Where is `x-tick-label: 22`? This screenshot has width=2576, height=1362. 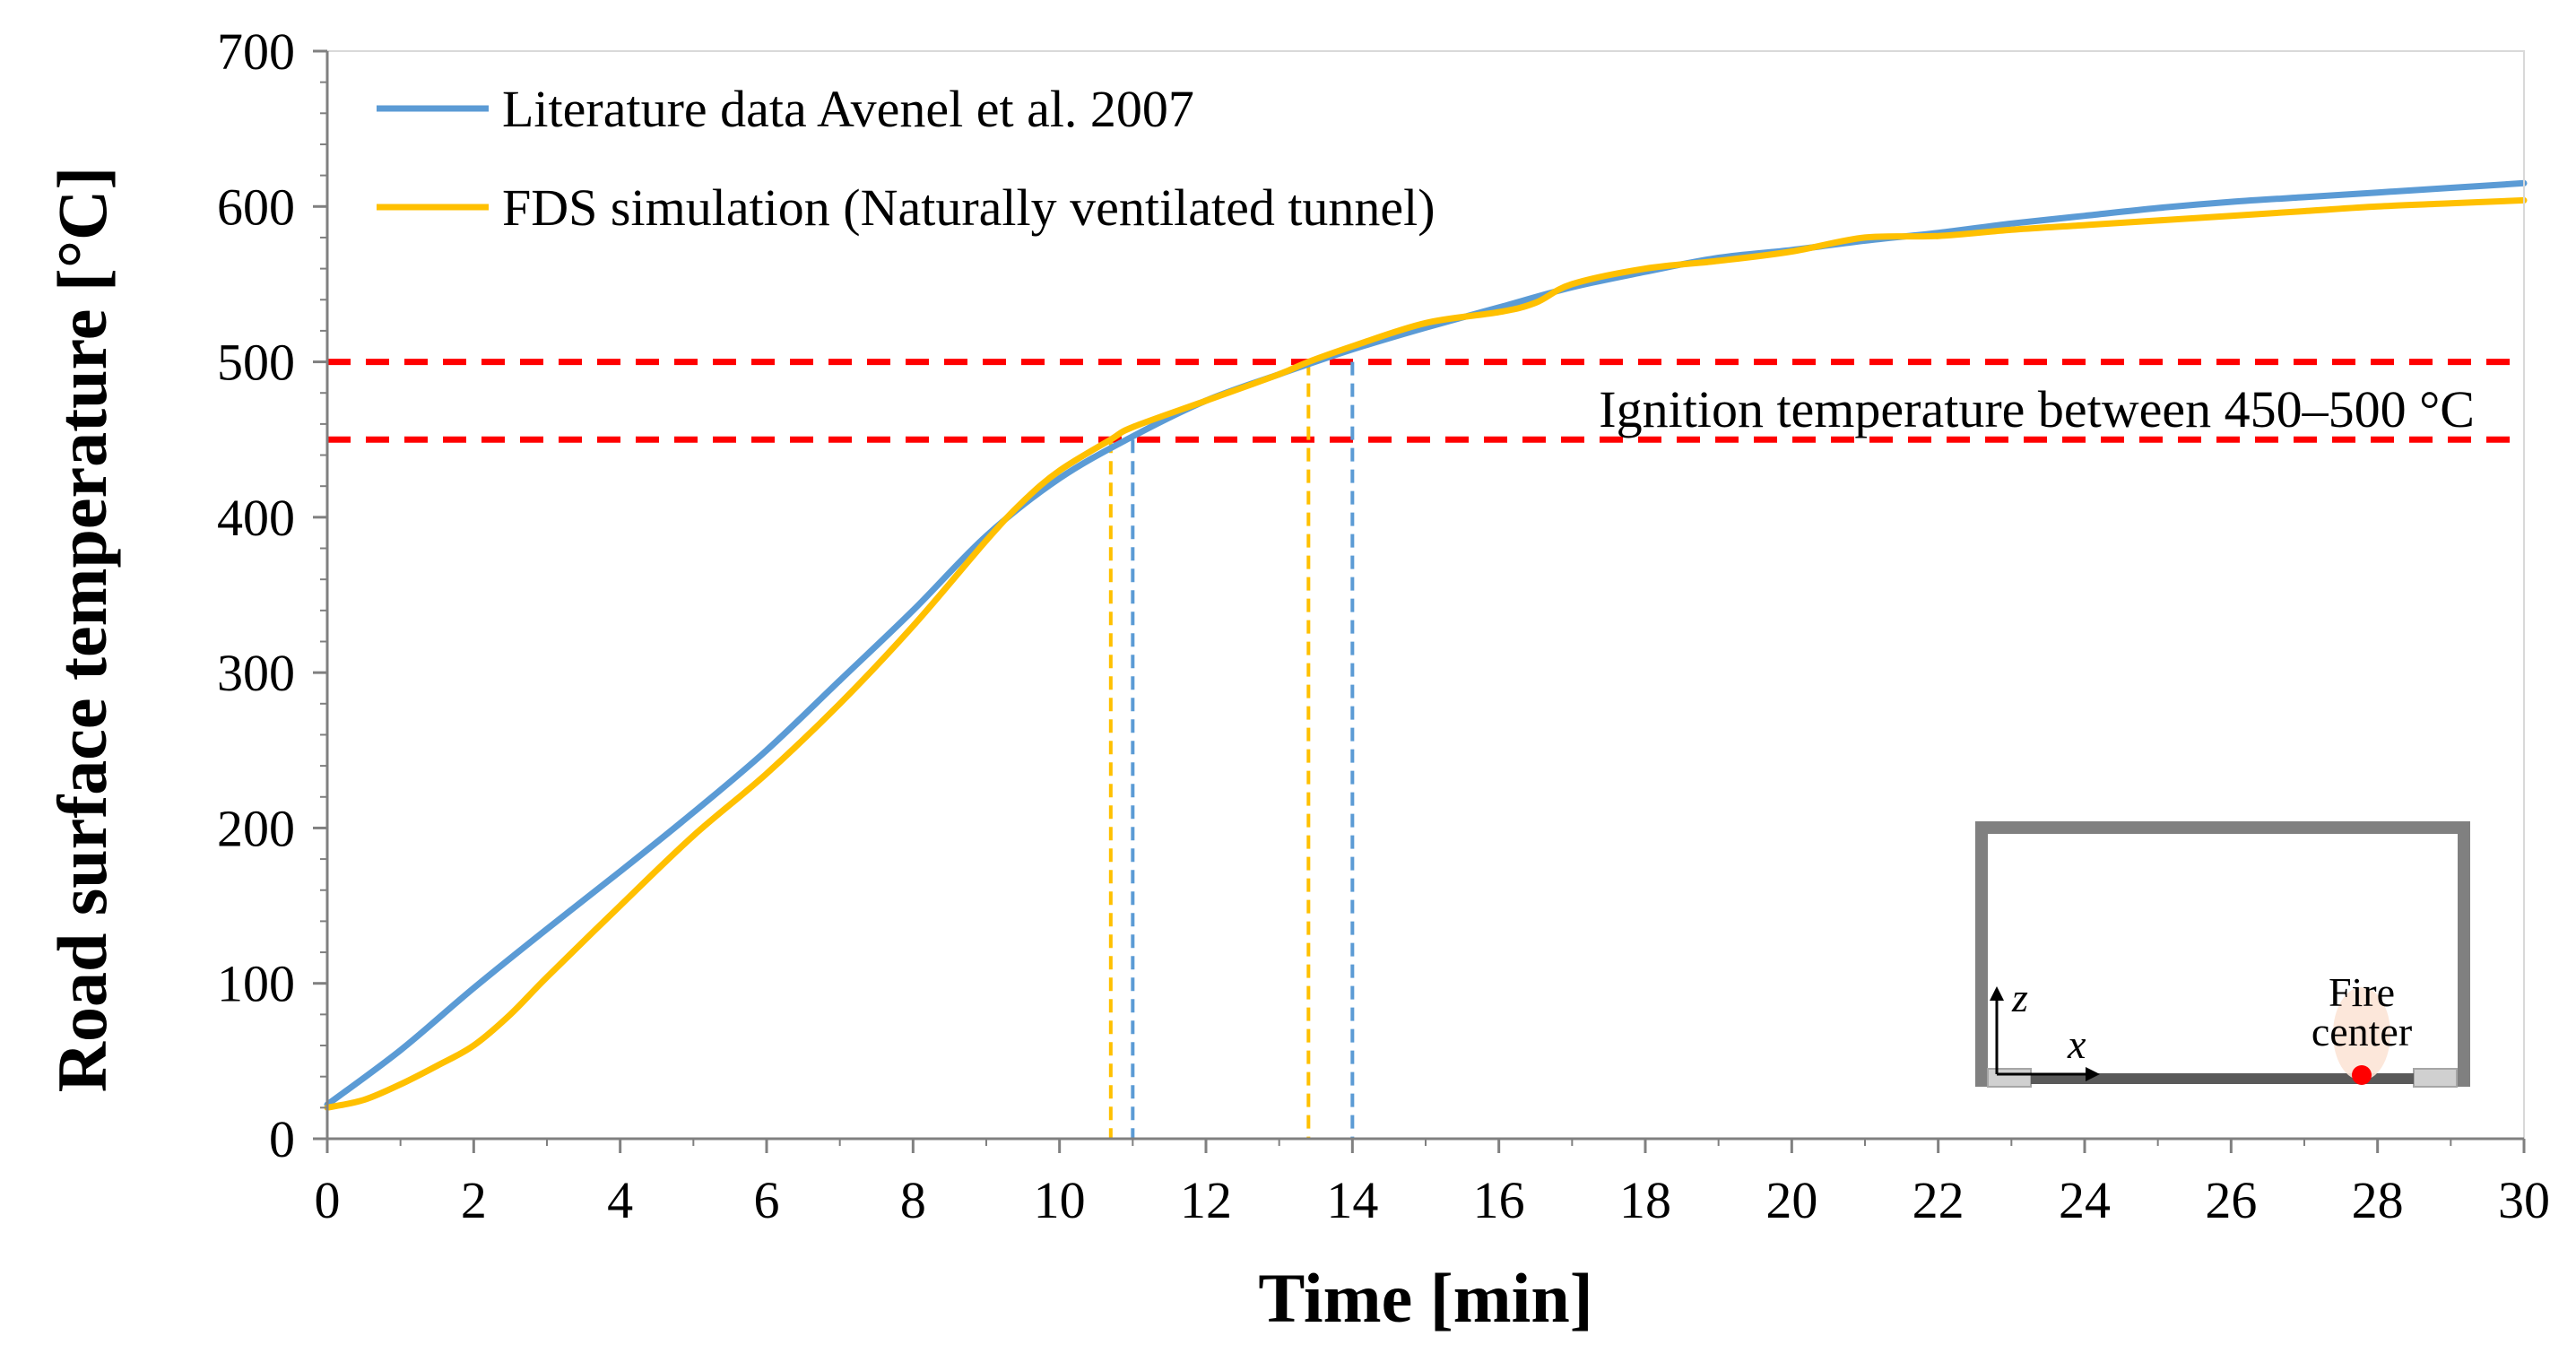 x-tick-label: 22 is located at coordinates (1938, 1200).